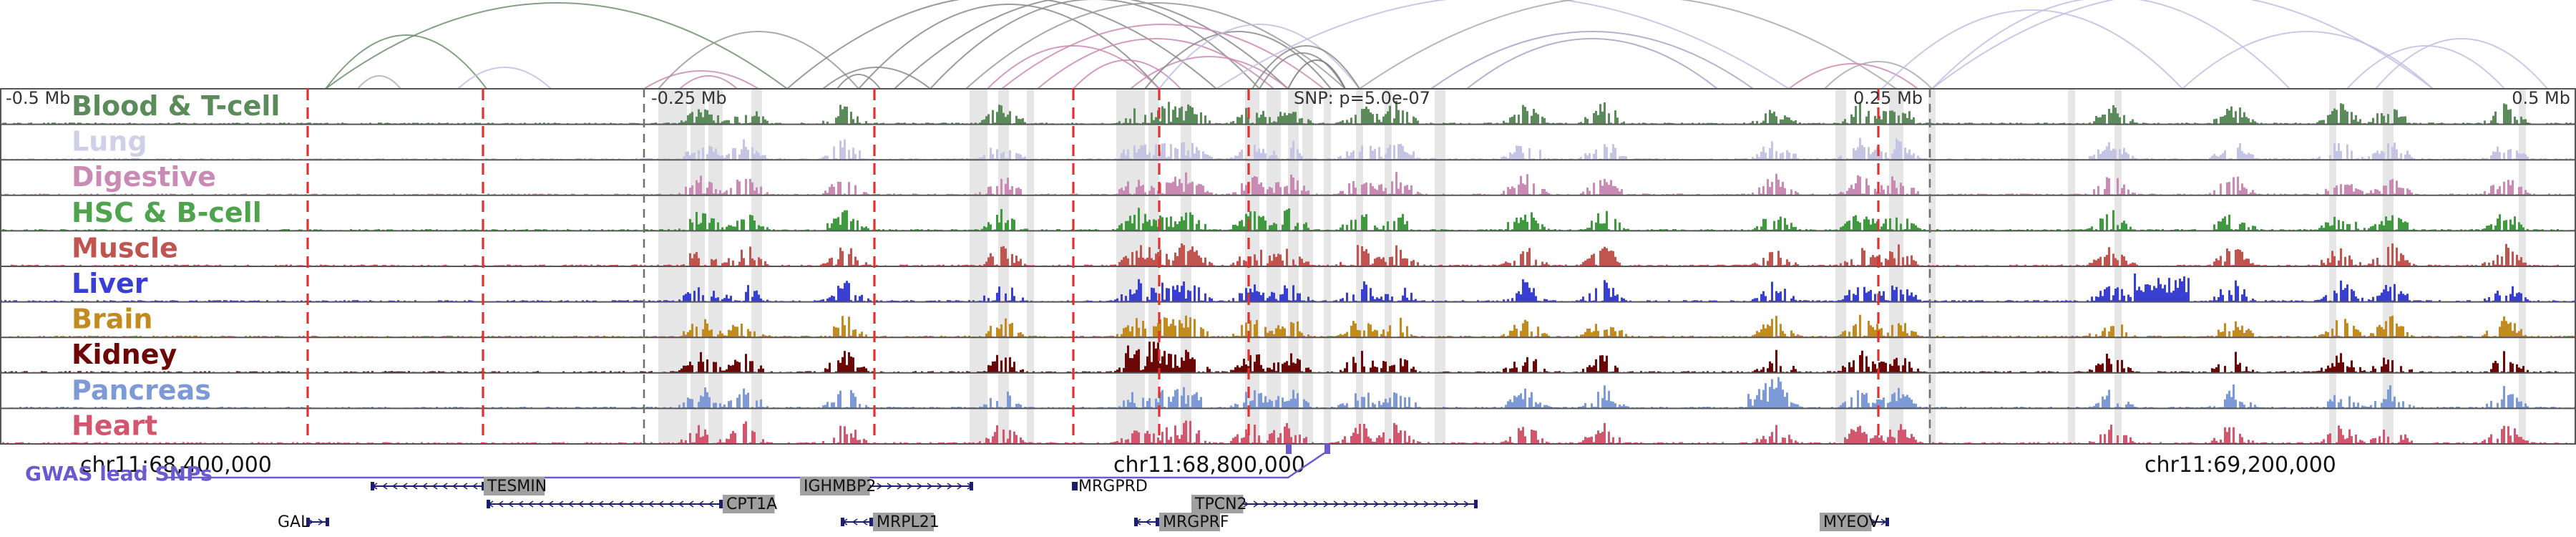  Describe the element at coordinates (119, 473) in the screenshot. I see `gwas-label: GWAS lead SNPs` at that location.